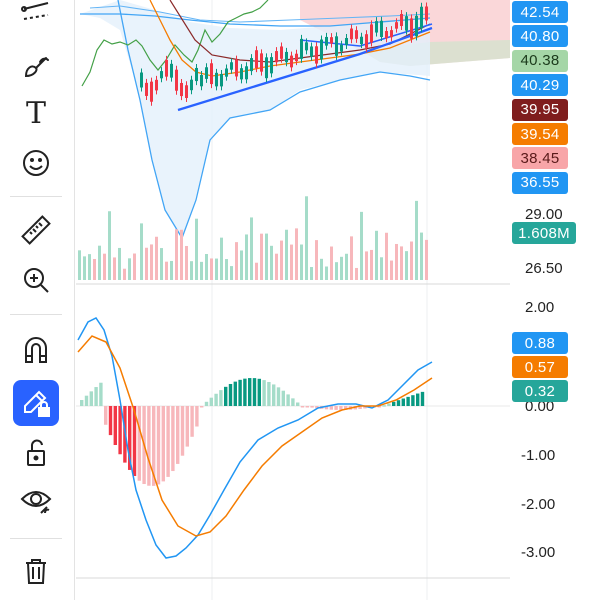 Image resolution: width=600 pixels, height=600 pixels. What do you see at coordinates (36, 230) in the screenshot?
I see `measure-button` at bounding box center [36, 230].